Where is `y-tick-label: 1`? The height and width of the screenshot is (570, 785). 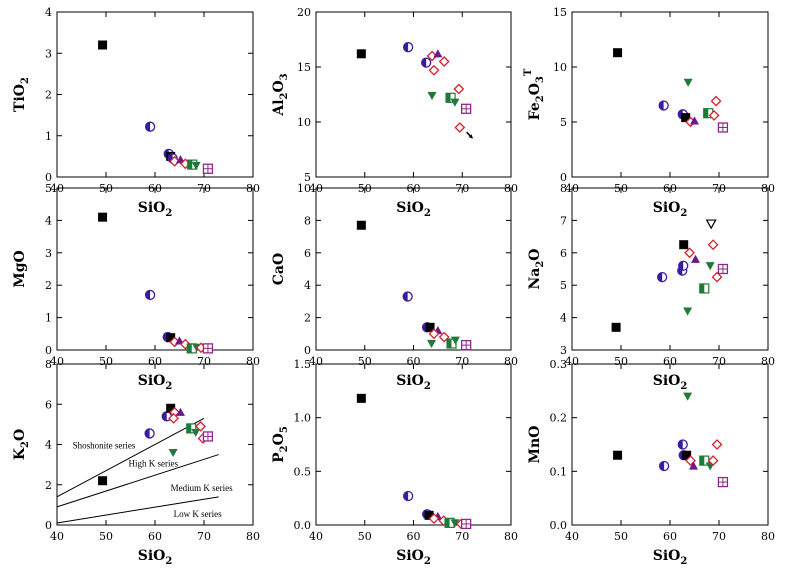
y-tick-label: 1 is located at coordinates (48, 318).